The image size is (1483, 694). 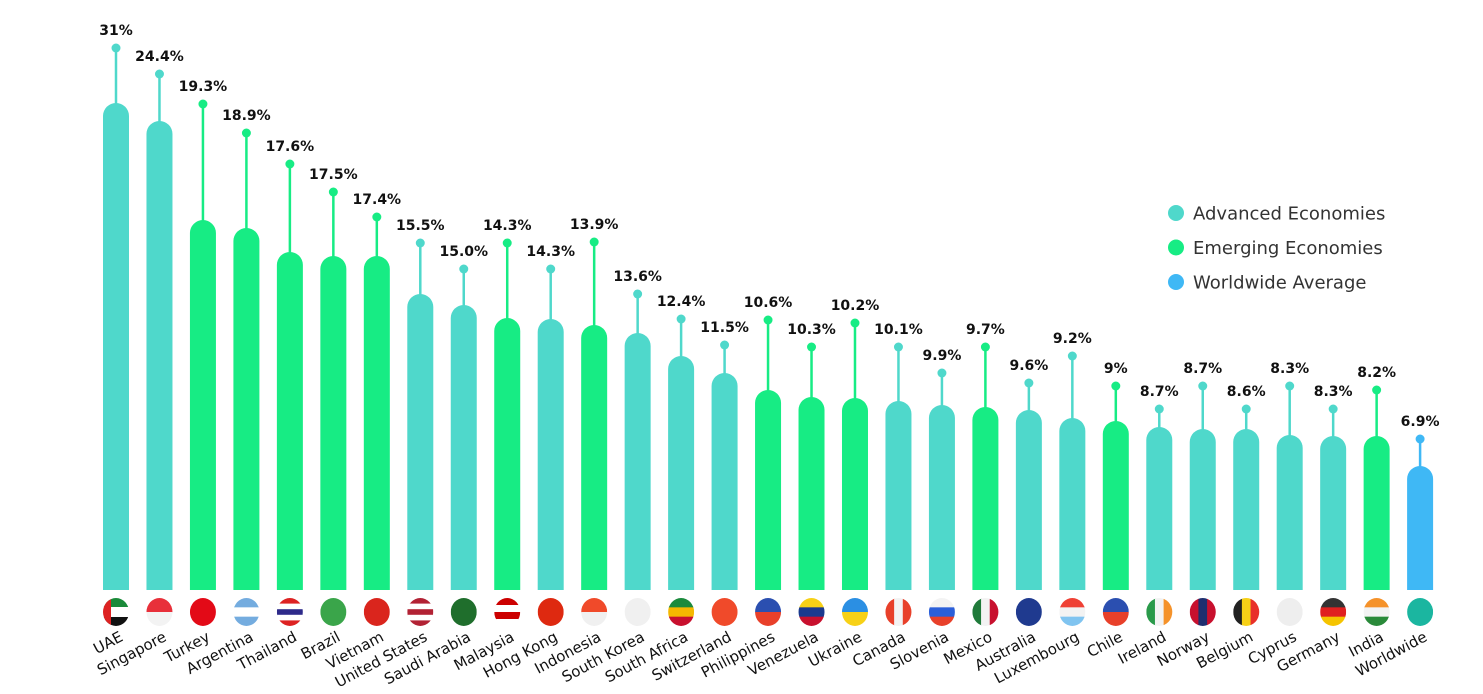 I want to click on value-label: 9.9%, so click(x=942, y=356).